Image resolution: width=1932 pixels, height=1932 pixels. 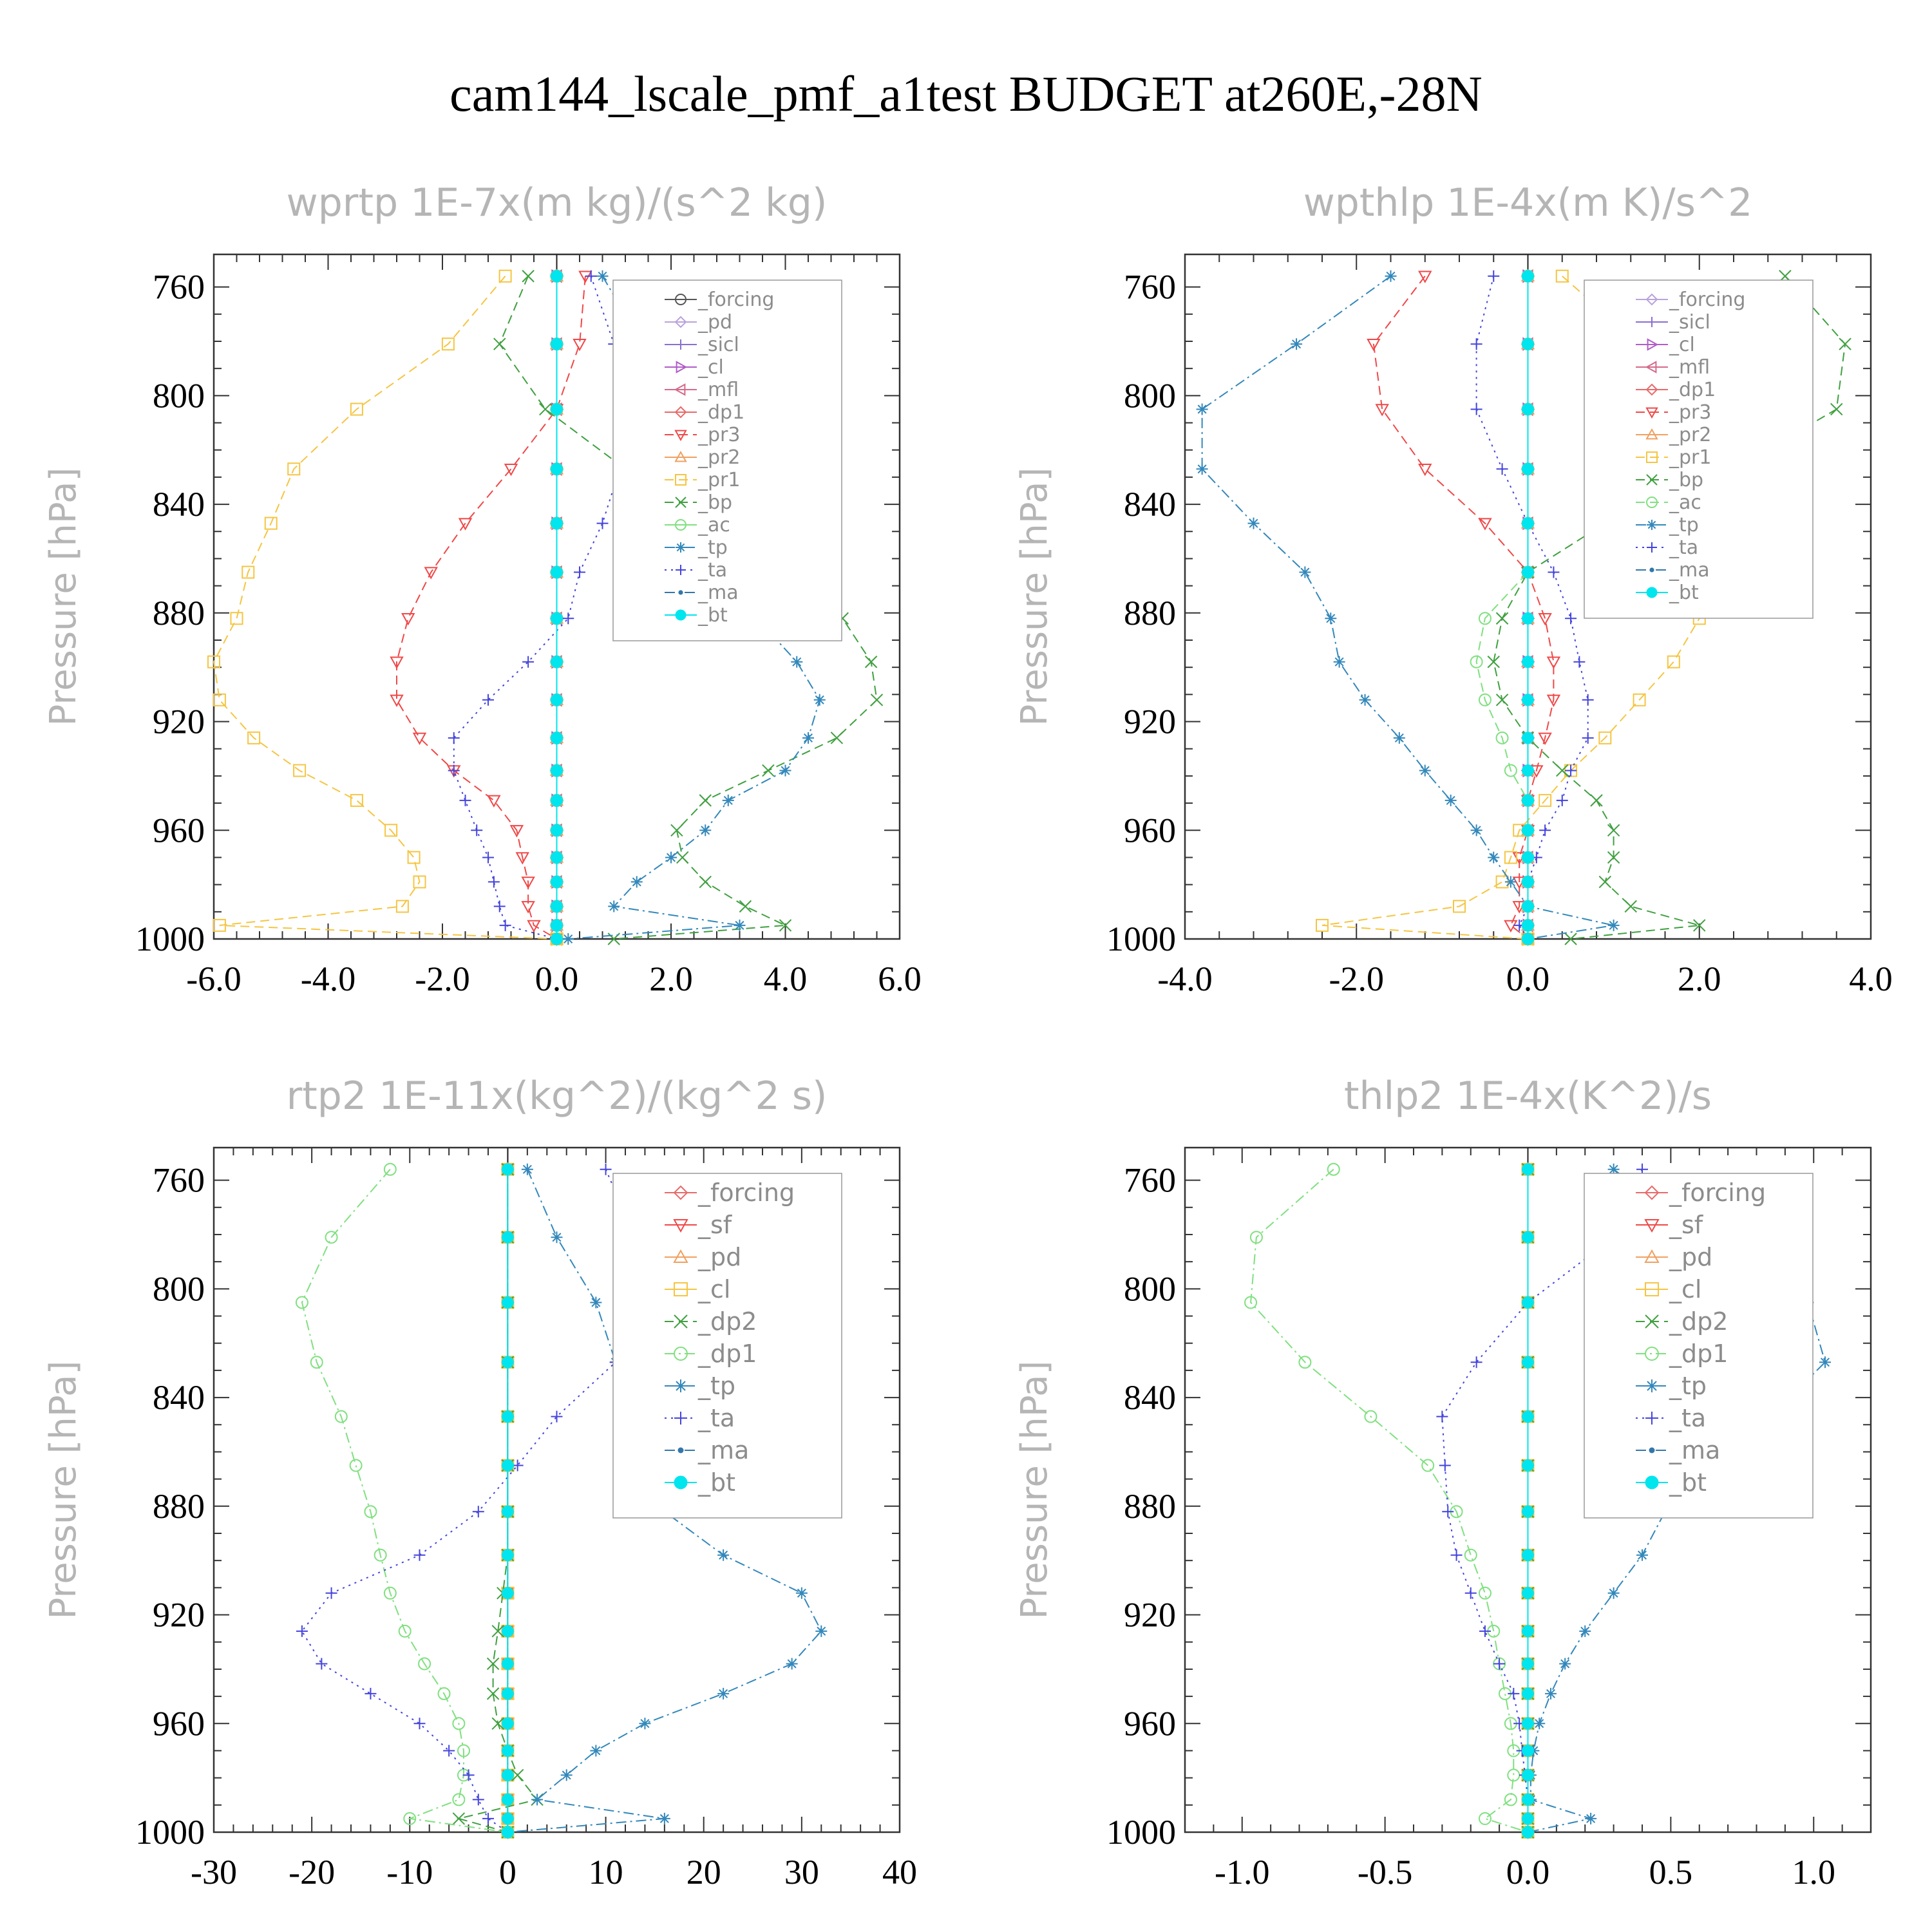 I want to click on legend-label: _mfl, so click(x=1690, y=367).